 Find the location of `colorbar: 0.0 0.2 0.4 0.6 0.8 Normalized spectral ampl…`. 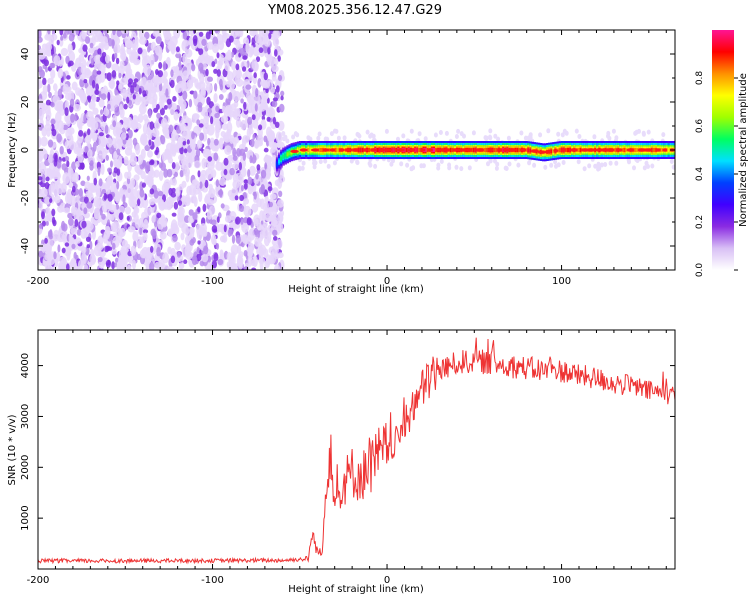

colorbar: 0.0 0.2 0.4 0.6 0.8 Normalized spectral ampl… is located at coordinates (722, 153).